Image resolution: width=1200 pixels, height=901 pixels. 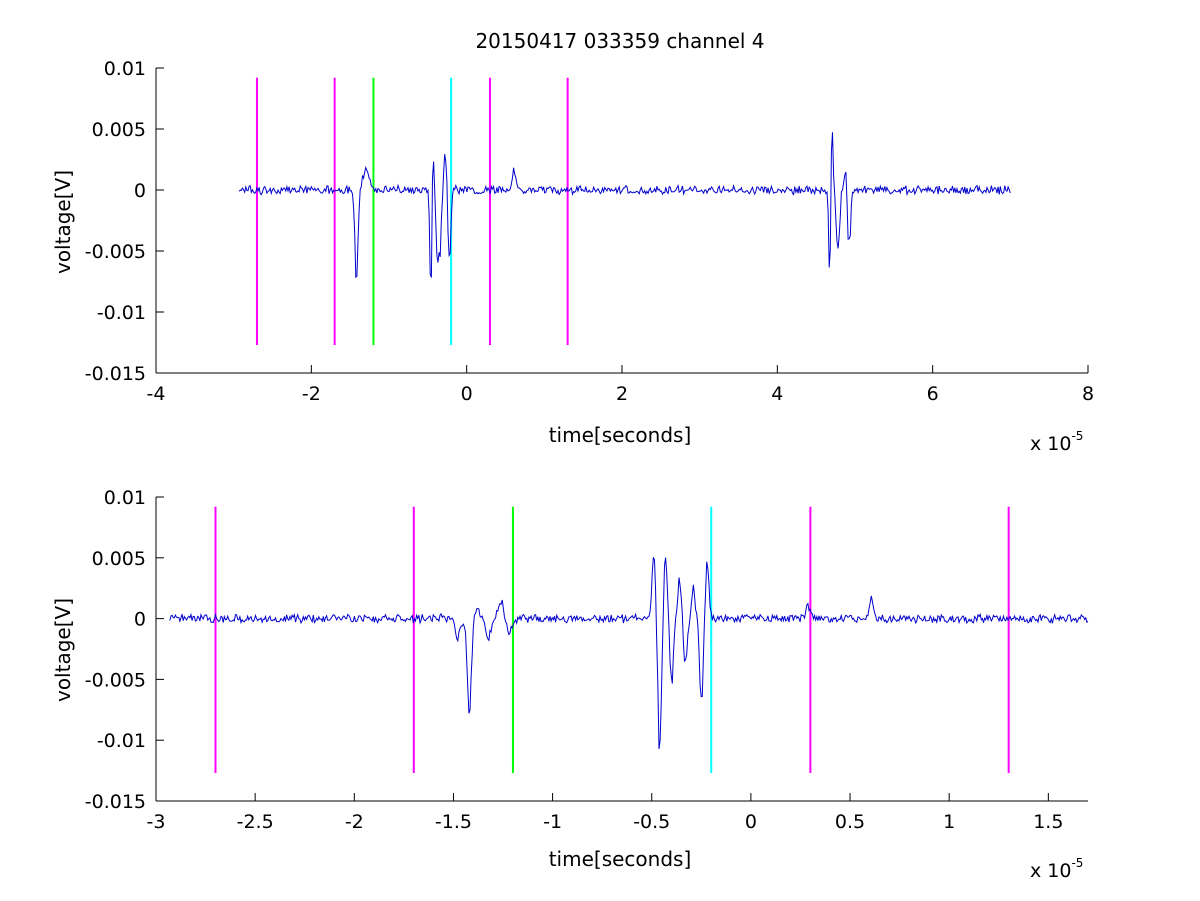 What do you see at coordinates (124, 221) in the screenshot?
I see `top-y-ticks: 0.01 0.005 0 -0.005 -0.01 -0.015` at bounding box center [124, 221].